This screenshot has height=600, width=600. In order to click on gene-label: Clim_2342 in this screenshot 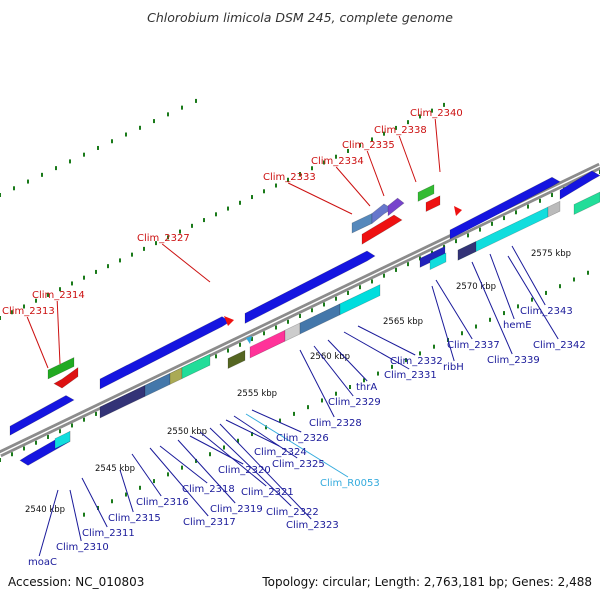, I will do `click(559, 345)`.